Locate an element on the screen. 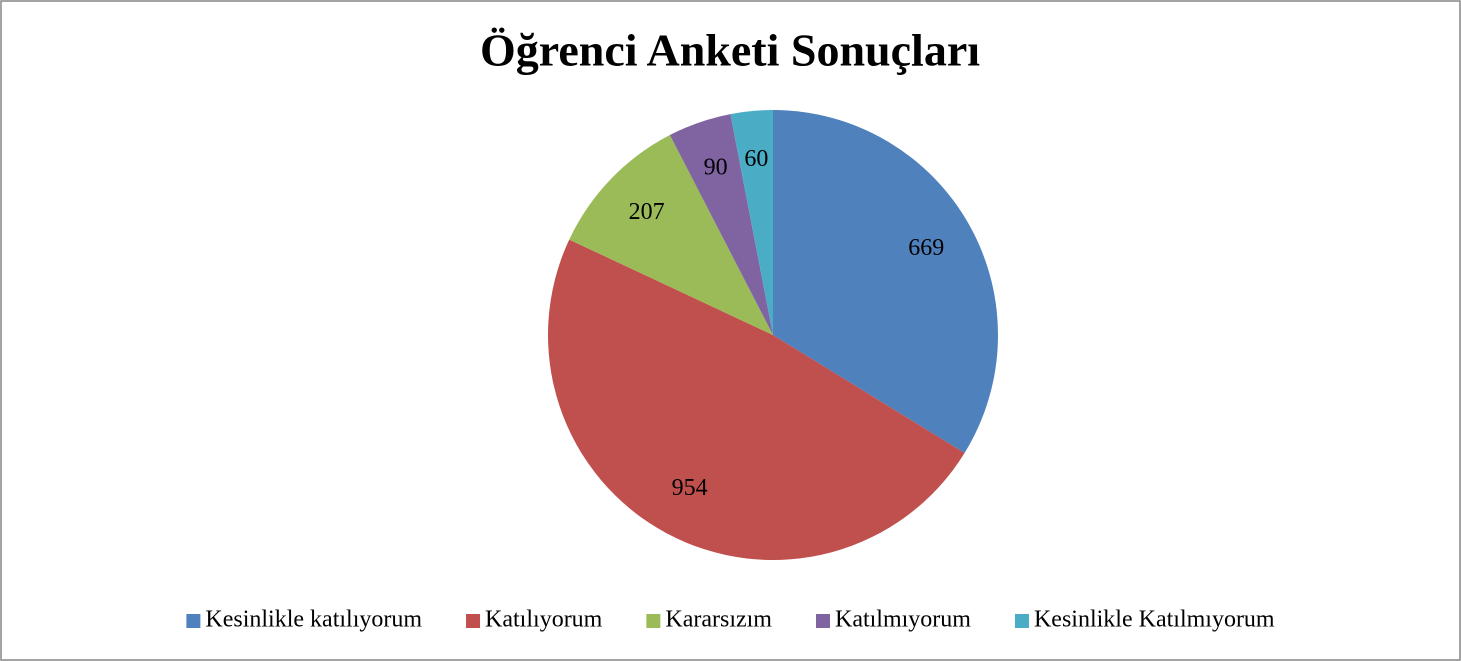 The image size is (1461, 661). data-label: 669 is located at coordinates (926, 248).